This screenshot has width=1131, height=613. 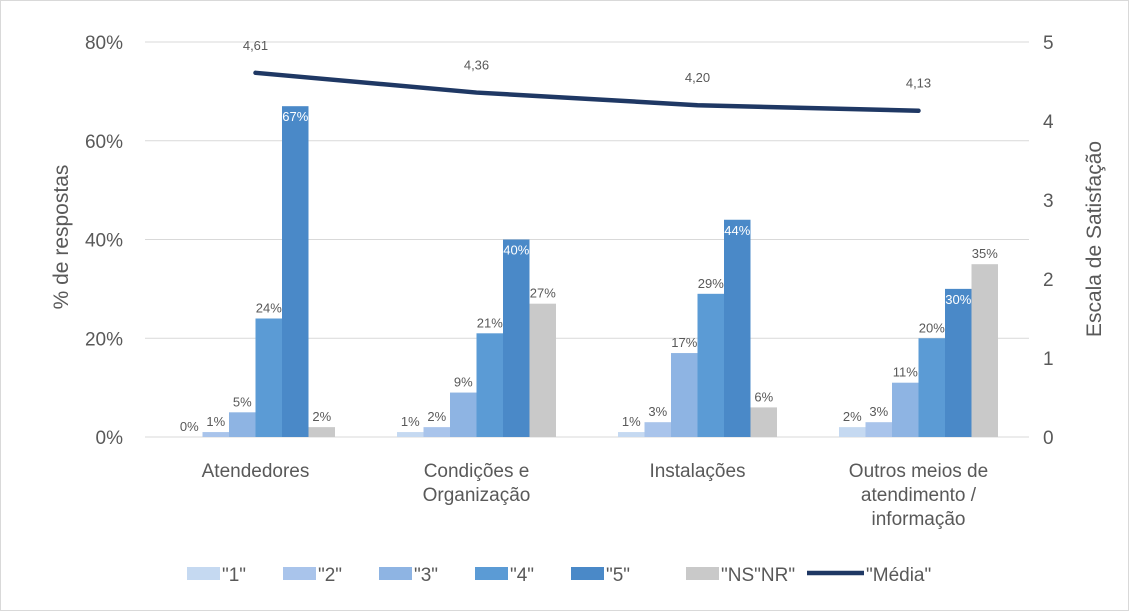 What do you see at coordinates (242, 401) in the screenshot?
I see `bar-data-label: 5%` at bounding box center [242, 401].